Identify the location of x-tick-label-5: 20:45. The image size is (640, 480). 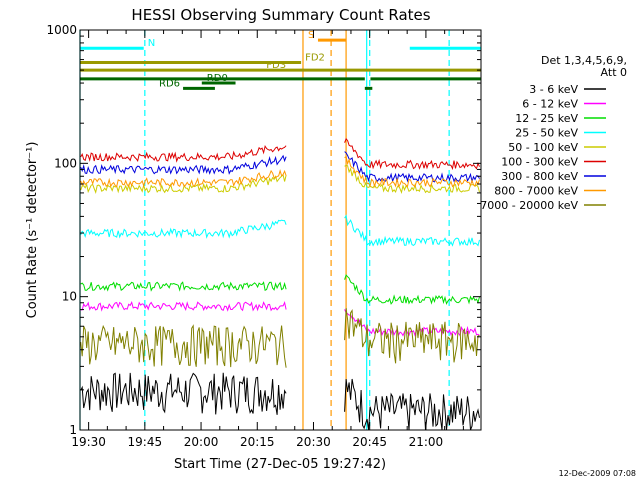
(369, 442).